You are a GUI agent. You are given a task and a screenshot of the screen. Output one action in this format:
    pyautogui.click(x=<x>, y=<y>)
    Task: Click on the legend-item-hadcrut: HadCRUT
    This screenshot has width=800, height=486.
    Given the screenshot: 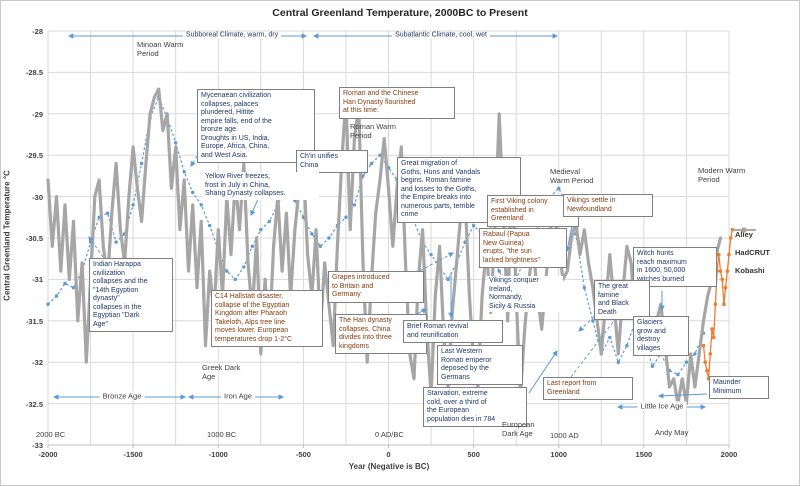 What is the action you would take?
    pyautogui.click(x=750, y=244)
    